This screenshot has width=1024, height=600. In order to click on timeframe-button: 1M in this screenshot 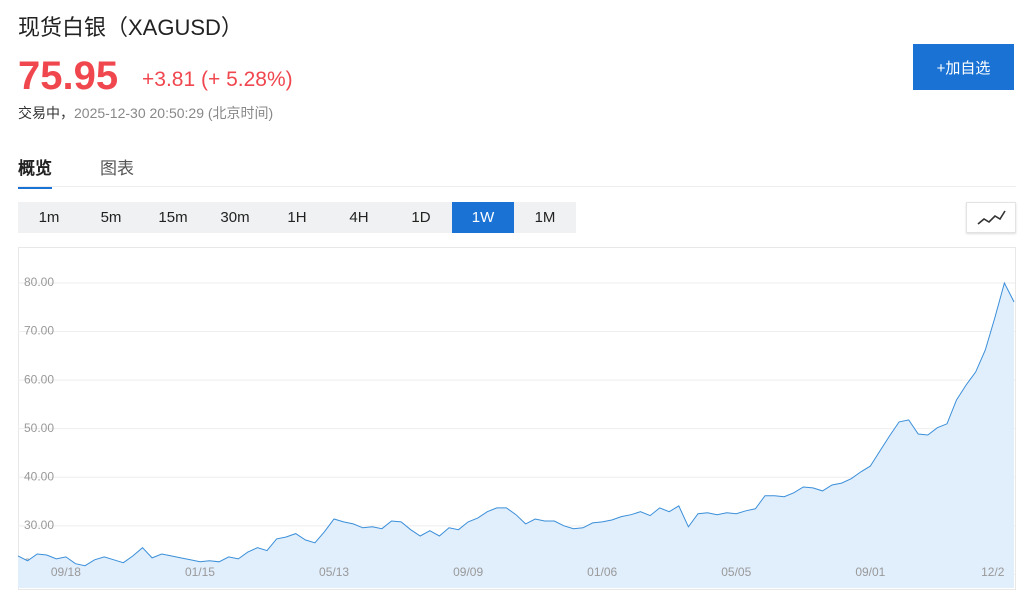, I will do `click(545, 217)`.